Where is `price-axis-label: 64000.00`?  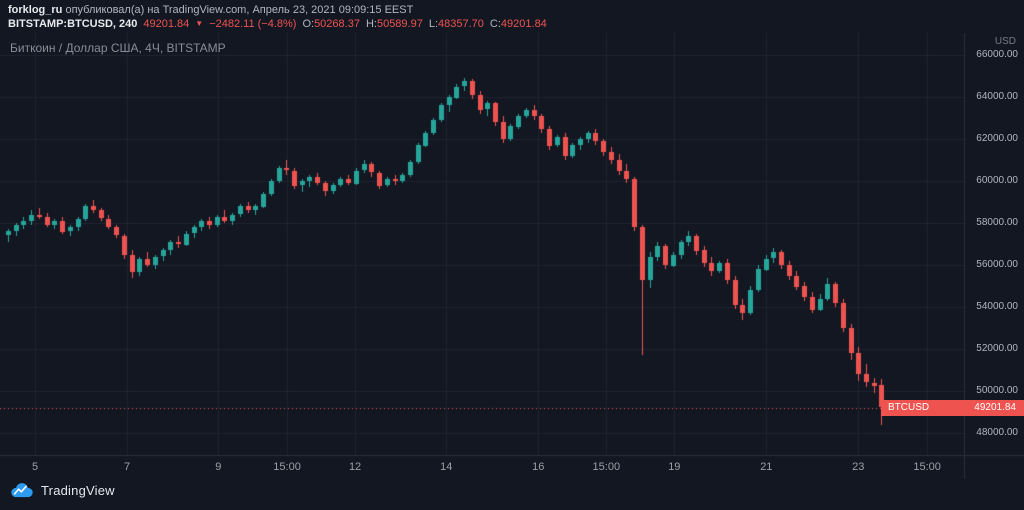
price-axis-label: 64000.00 is located at coordinates (997, 96).